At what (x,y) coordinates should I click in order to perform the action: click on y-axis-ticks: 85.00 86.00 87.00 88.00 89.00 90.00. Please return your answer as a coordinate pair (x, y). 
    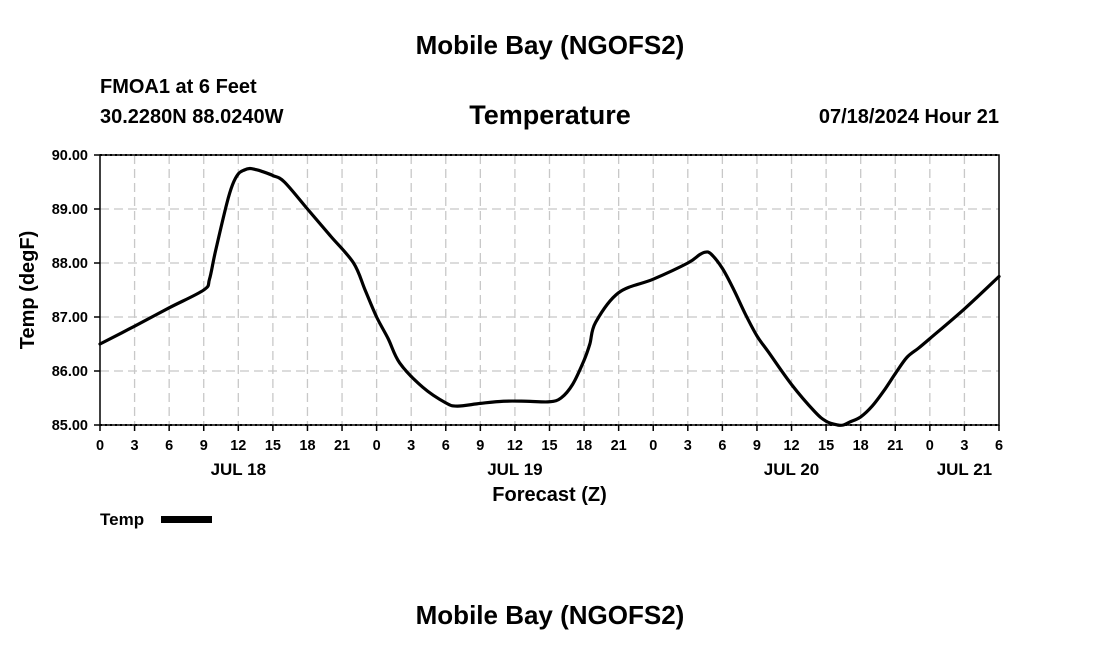
    Looking at the image, I should click on (76, 291).